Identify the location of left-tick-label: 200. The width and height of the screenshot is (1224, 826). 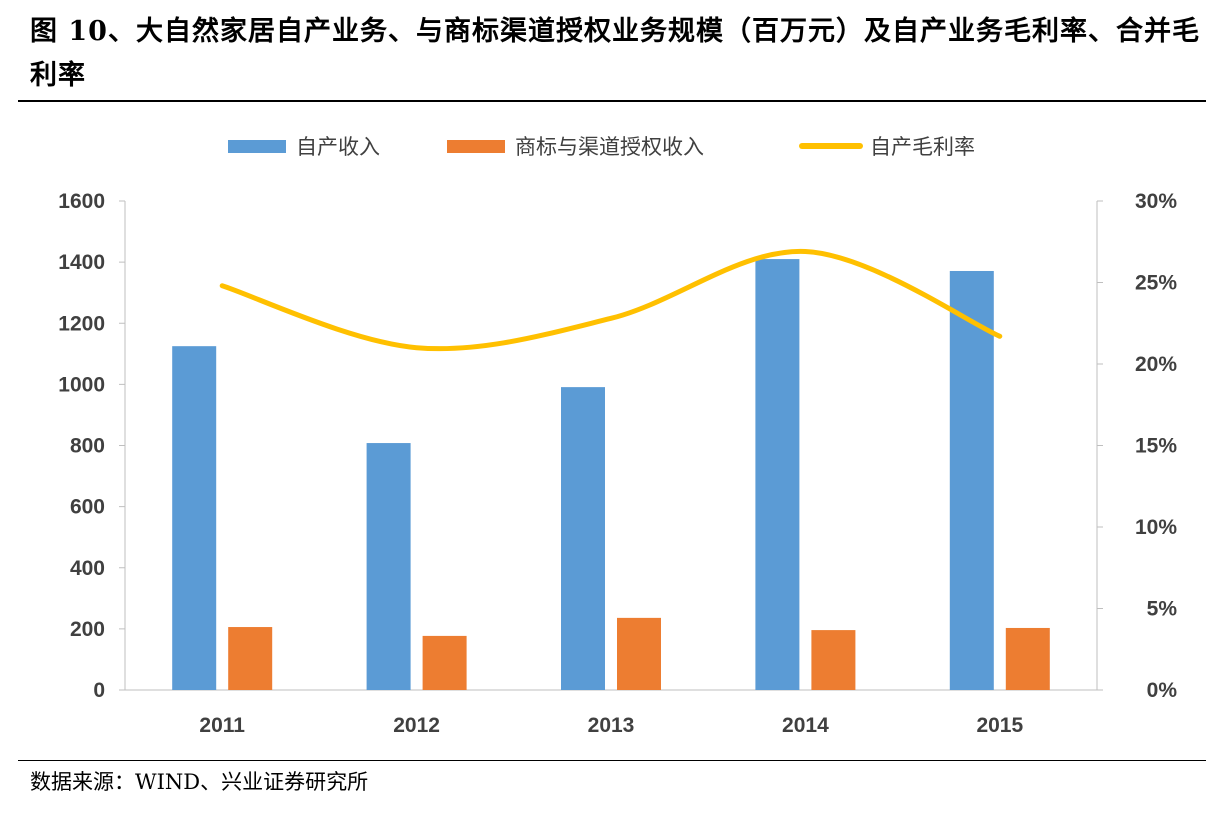
(87, 629).